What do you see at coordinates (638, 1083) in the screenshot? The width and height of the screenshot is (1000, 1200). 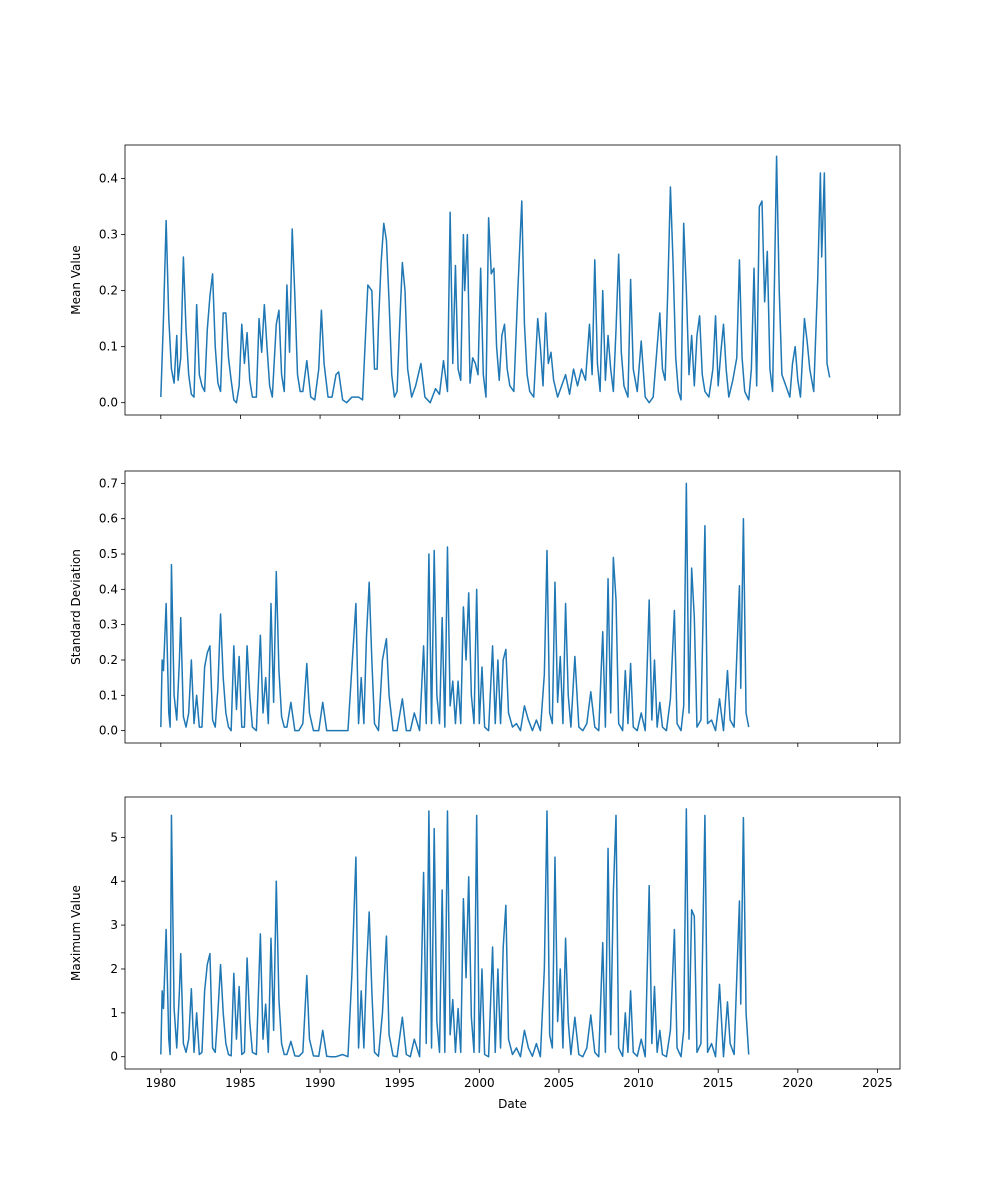 I see `x-tick-label: 2010` at bounding box center [638, 1083].